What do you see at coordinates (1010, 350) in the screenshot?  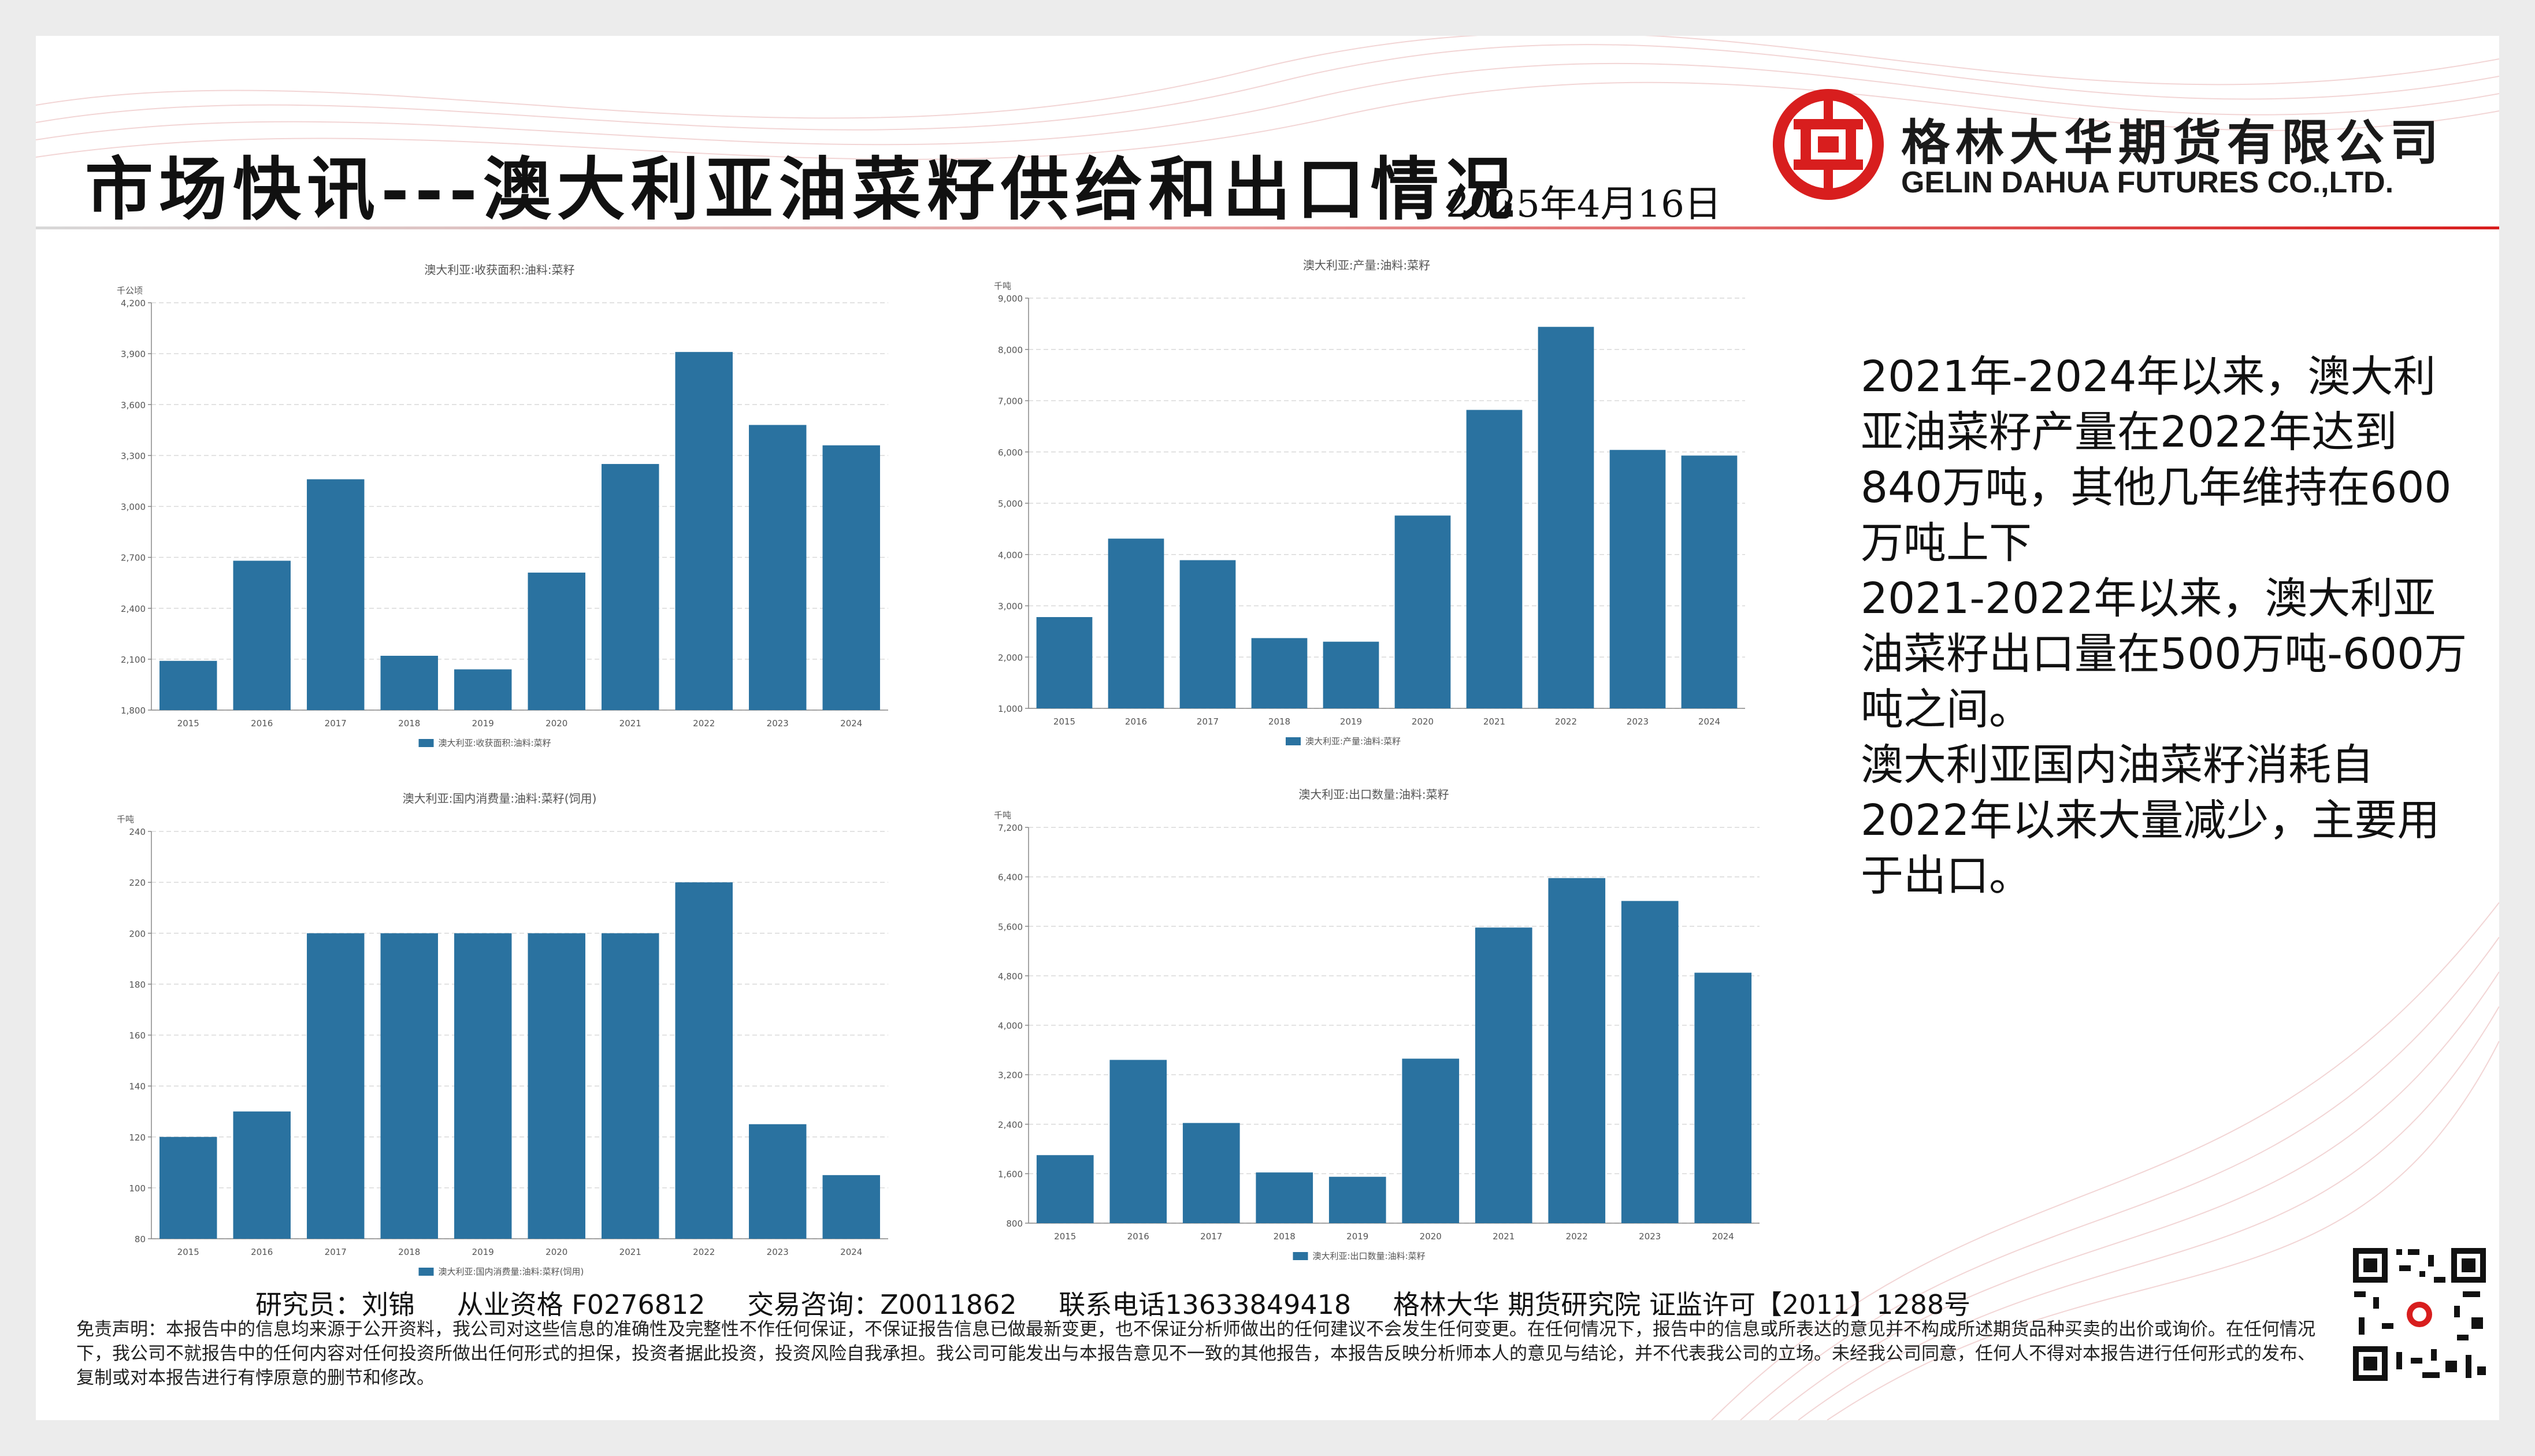 I see `y-tick-label: 8,000` at bounding box center [1010, 350].